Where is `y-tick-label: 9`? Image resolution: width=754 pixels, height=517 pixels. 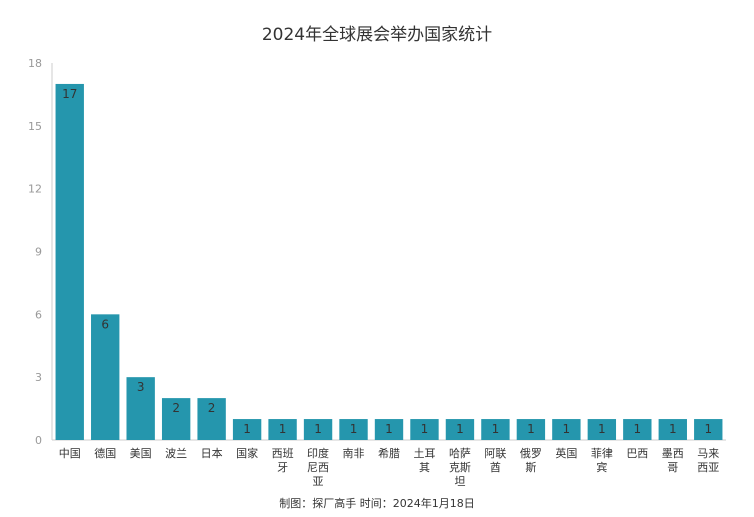
y-tick-label: 9 is located at coordinates (38, 252).